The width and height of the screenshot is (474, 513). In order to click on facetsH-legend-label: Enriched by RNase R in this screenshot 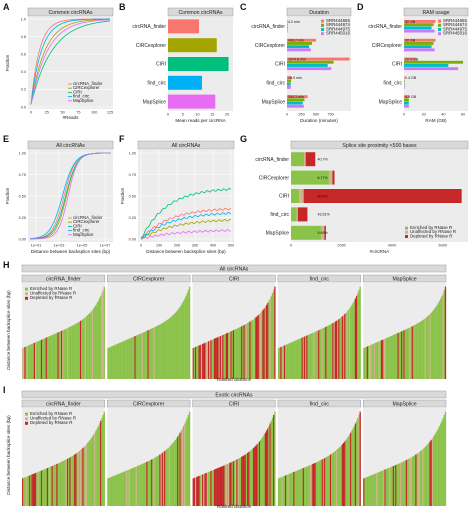, I will do `click(51, 288)`.